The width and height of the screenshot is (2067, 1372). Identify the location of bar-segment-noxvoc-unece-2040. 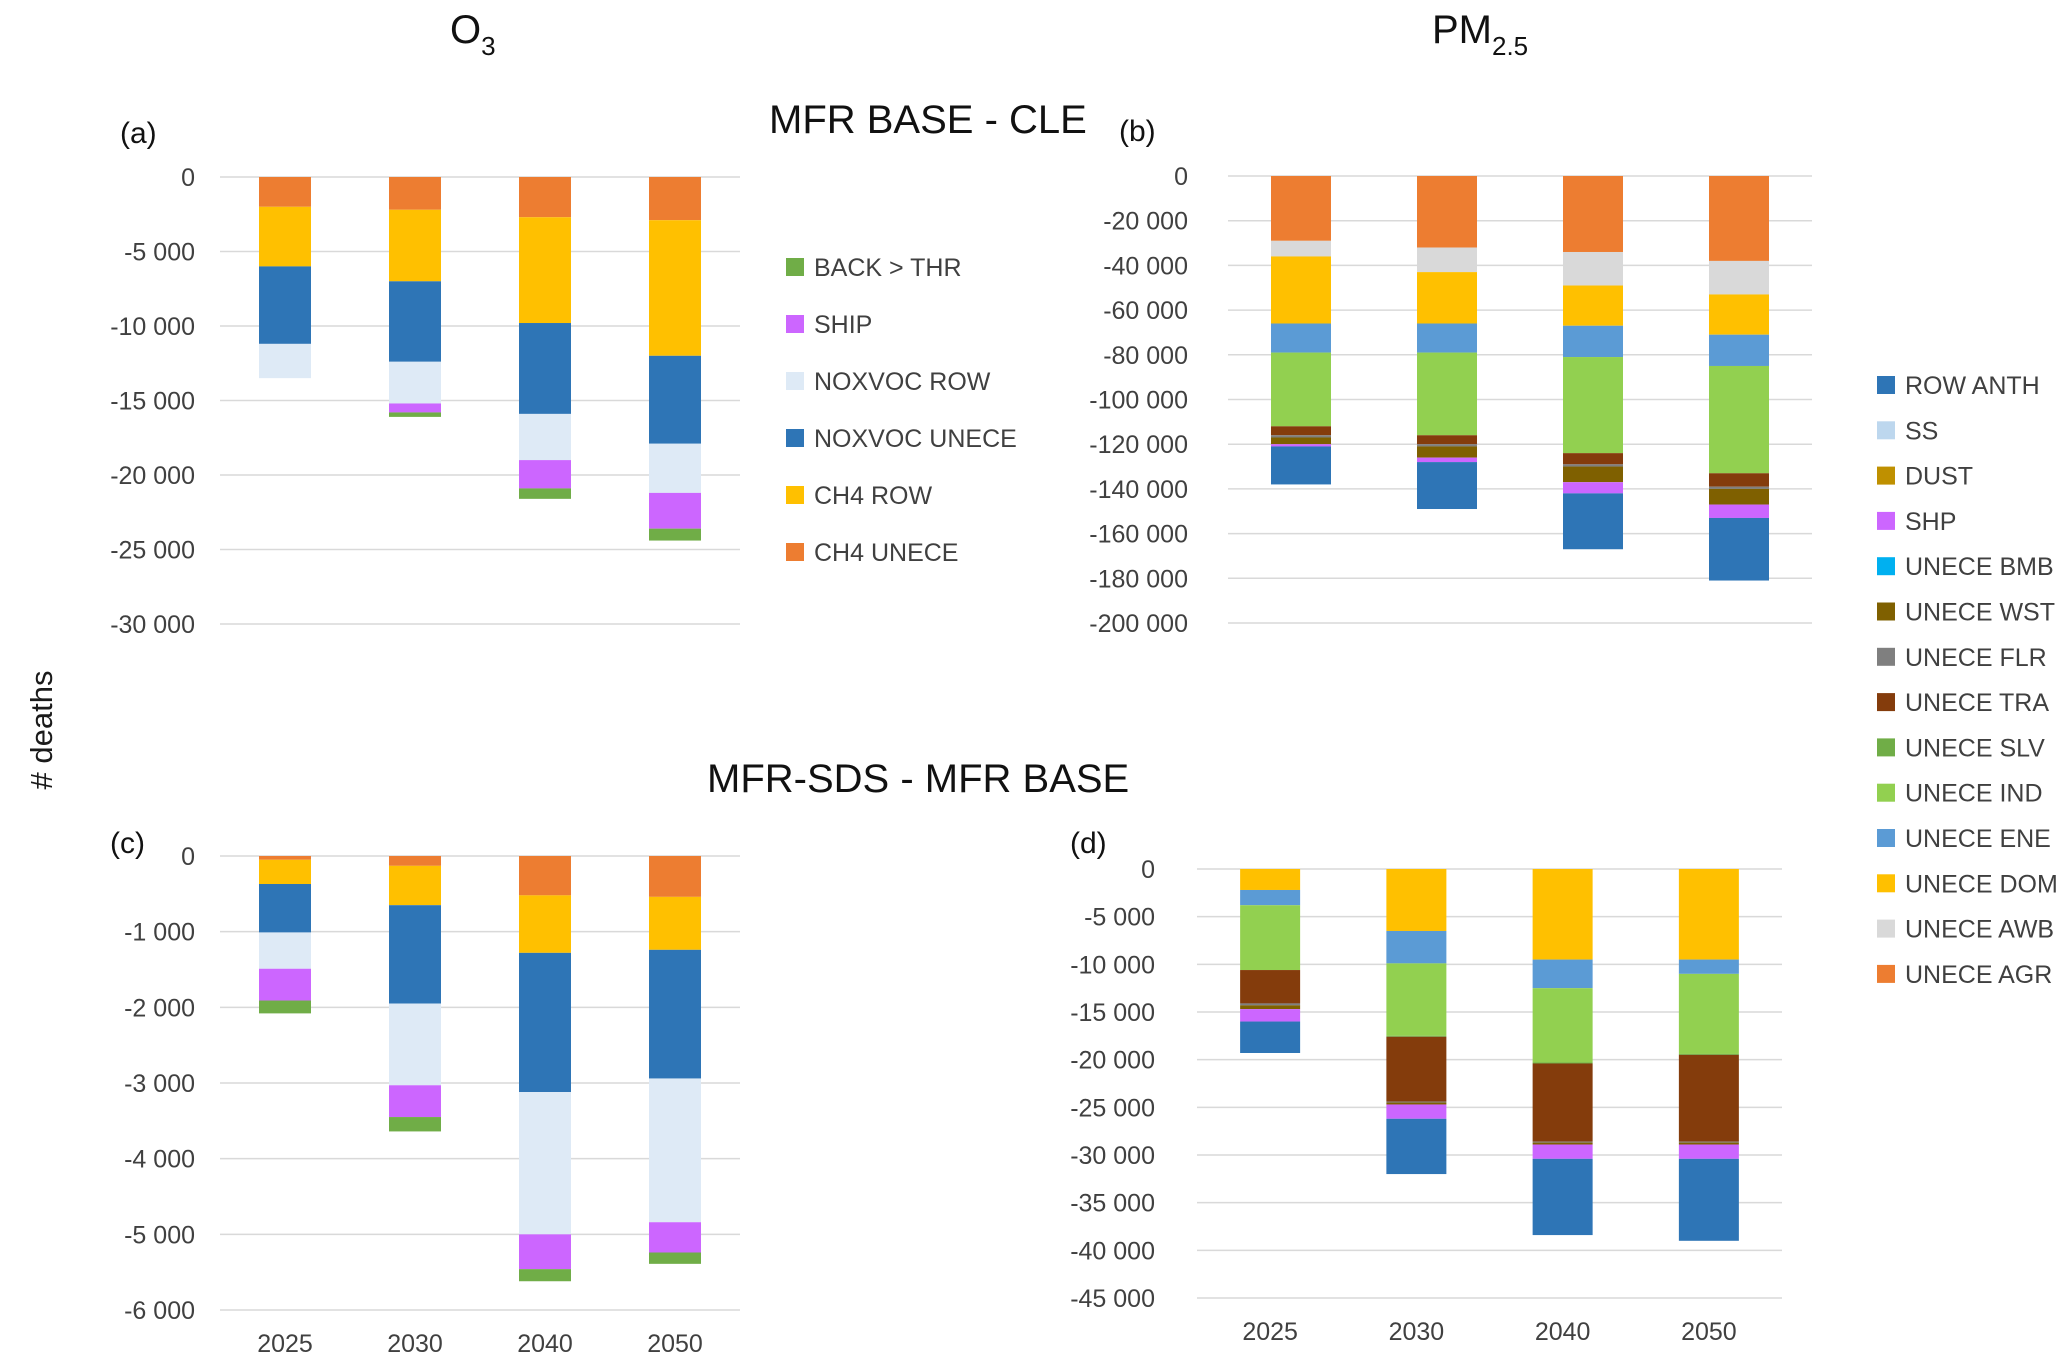
(545, 368).